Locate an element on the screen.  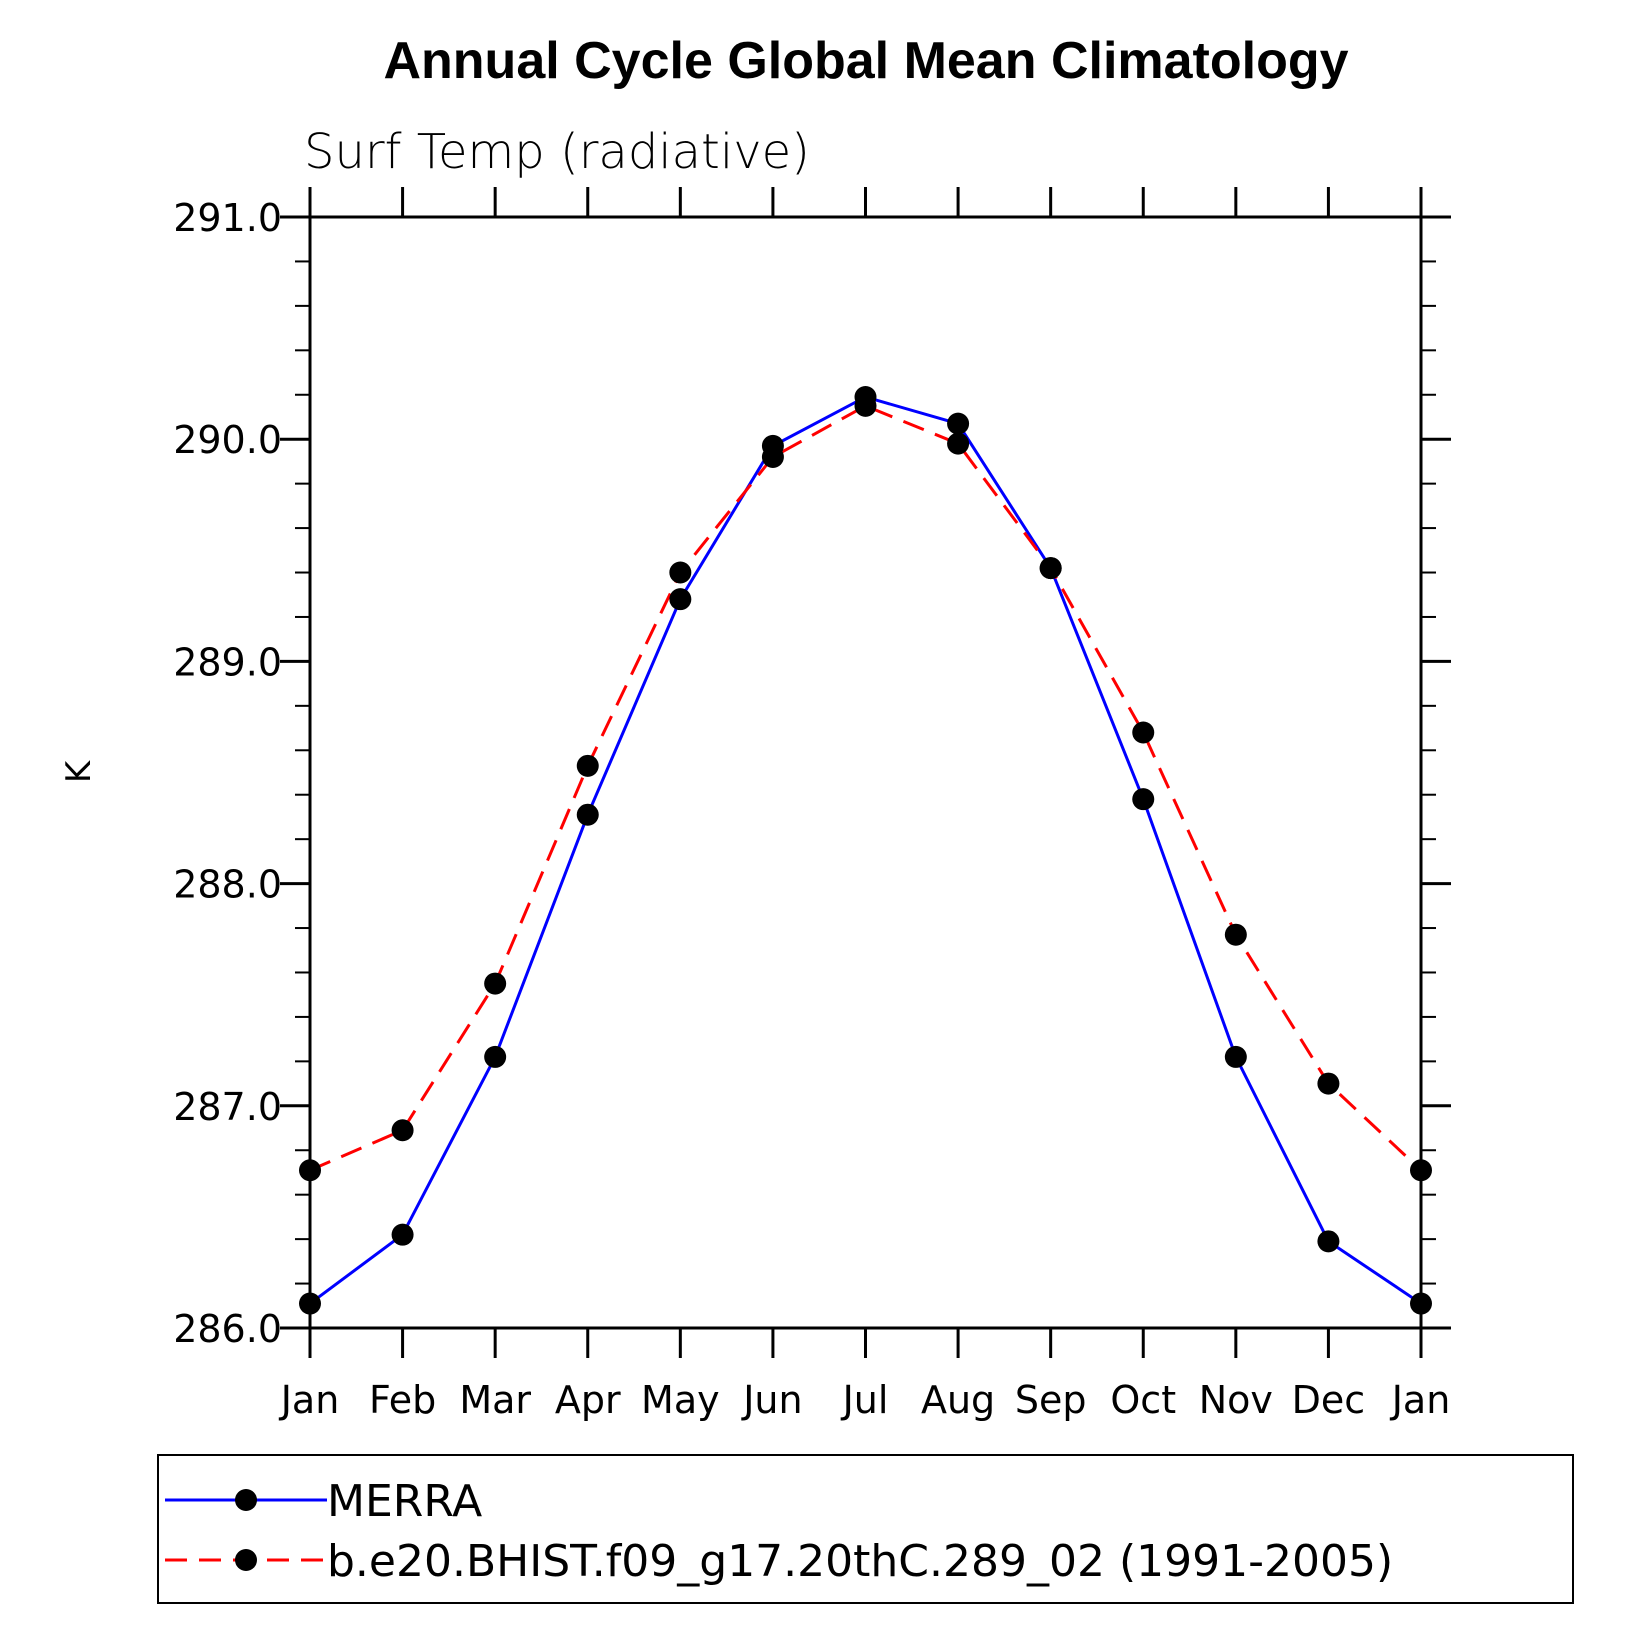
x-tick-label: Nov is located at coordinates (1236, 1400).